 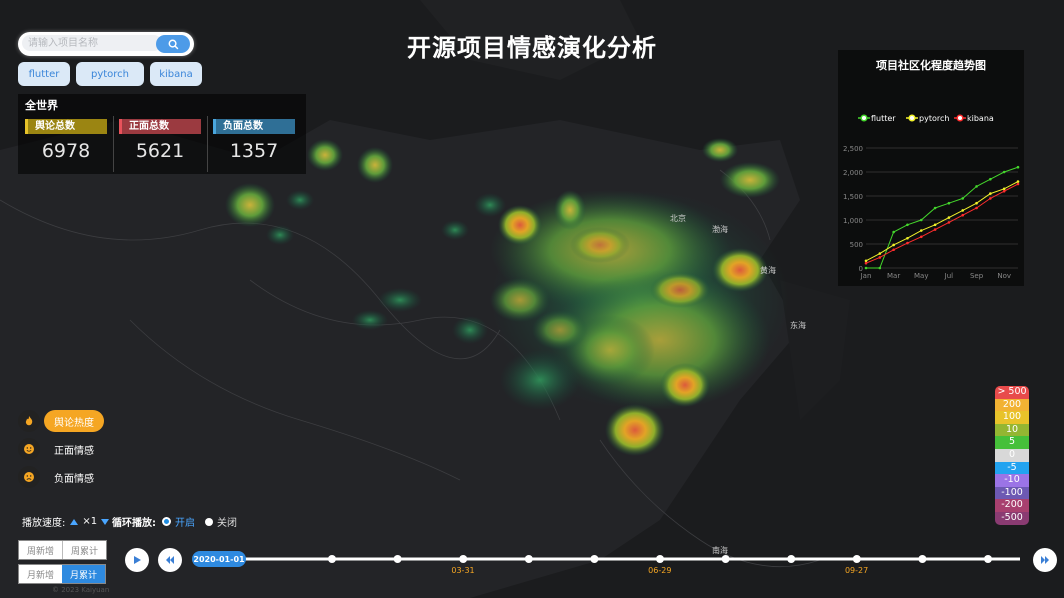 I want to click on stat-positive-value: 5621, so click(x=160, y=151).